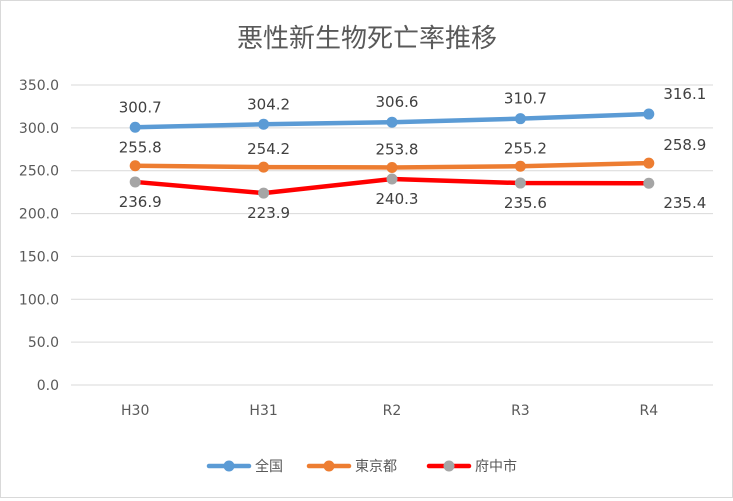 This screenshot has height=501, width=733. Describe the element at coordinates (39, 86) in the screenshot. I see `y-tick-label: 350.0` at that location.